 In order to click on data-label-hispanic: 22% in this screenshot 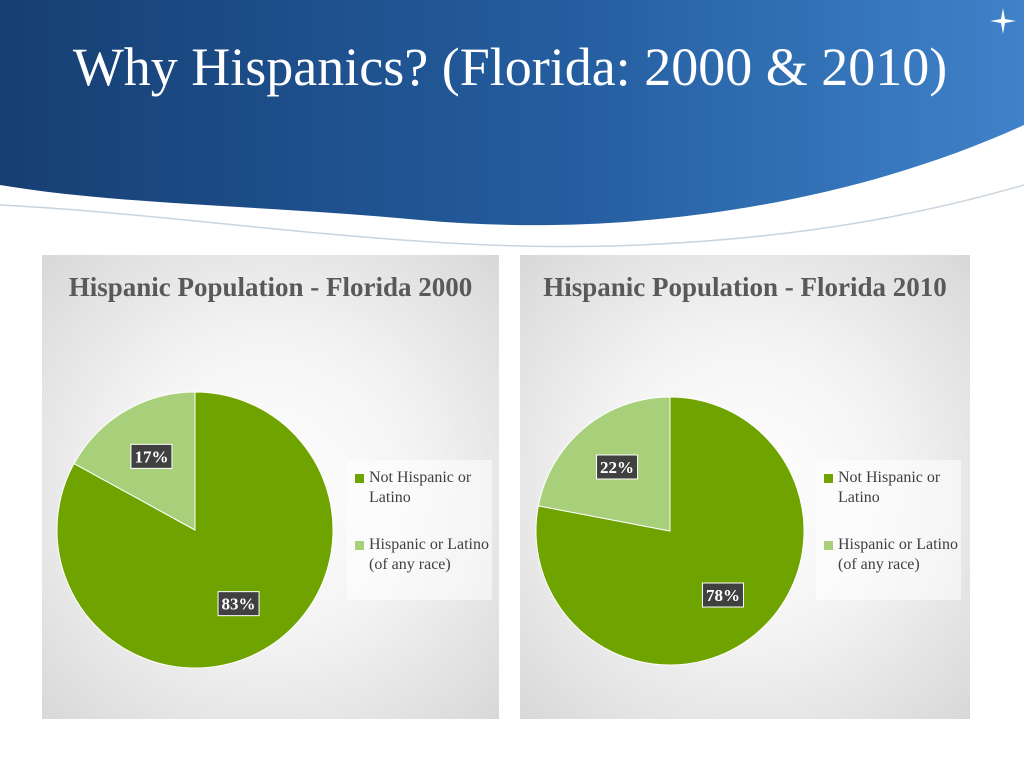, I will do `click(617, 467)`.